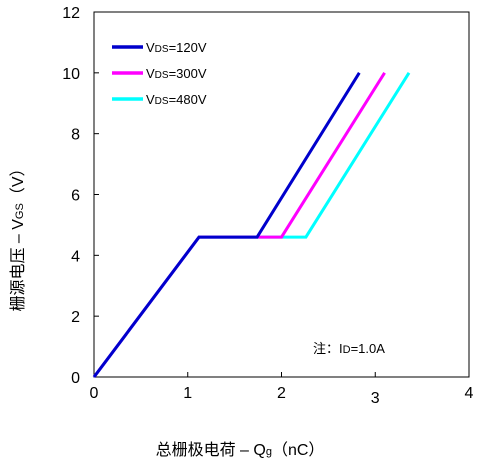  What do you see at coordinates (71, 13) in the screenshot?
I see `y-tick-label: 12` at bounding box center [71, 13].